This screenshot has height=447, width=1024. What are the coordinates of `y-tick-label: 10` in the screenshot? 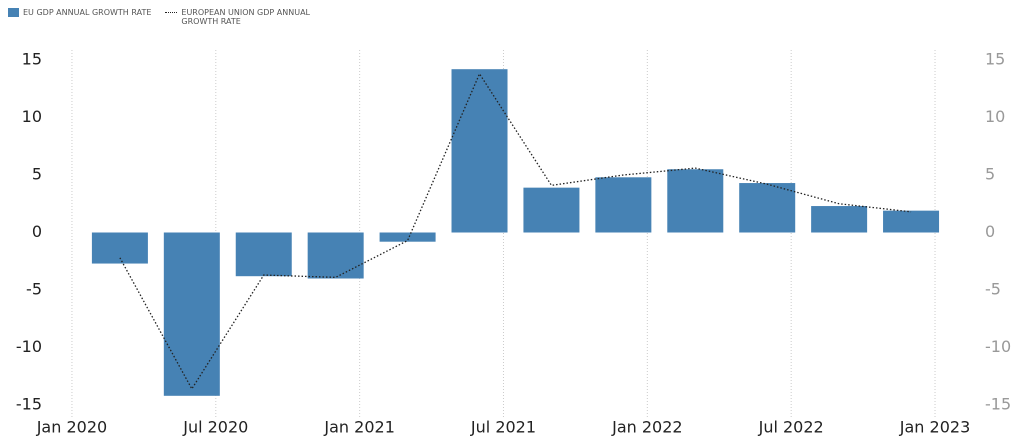 It's located at (32, 116).